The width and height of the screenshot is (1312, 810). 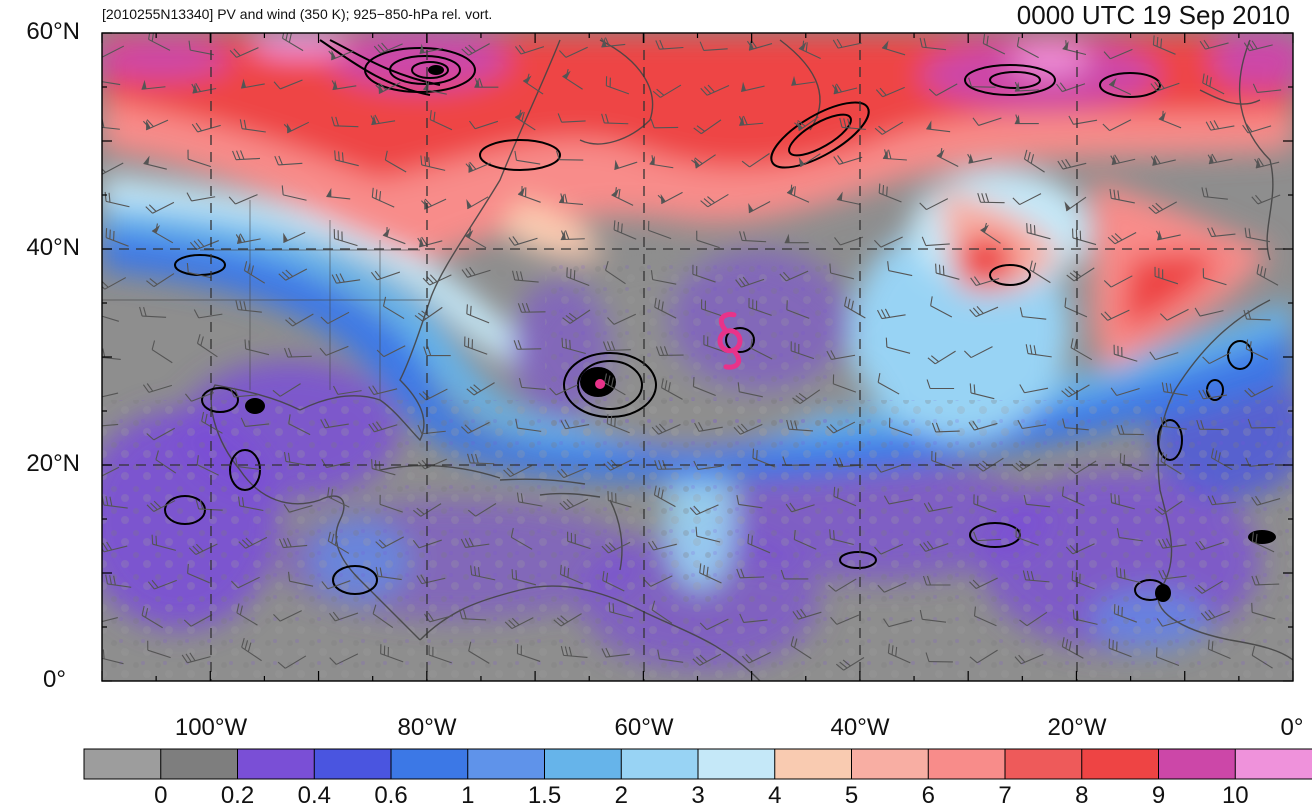 What do you see at coordinates (1082, 795) in the screenshot?
I see `colorbar-level-label: 8` at bounding box center [1082, 795].